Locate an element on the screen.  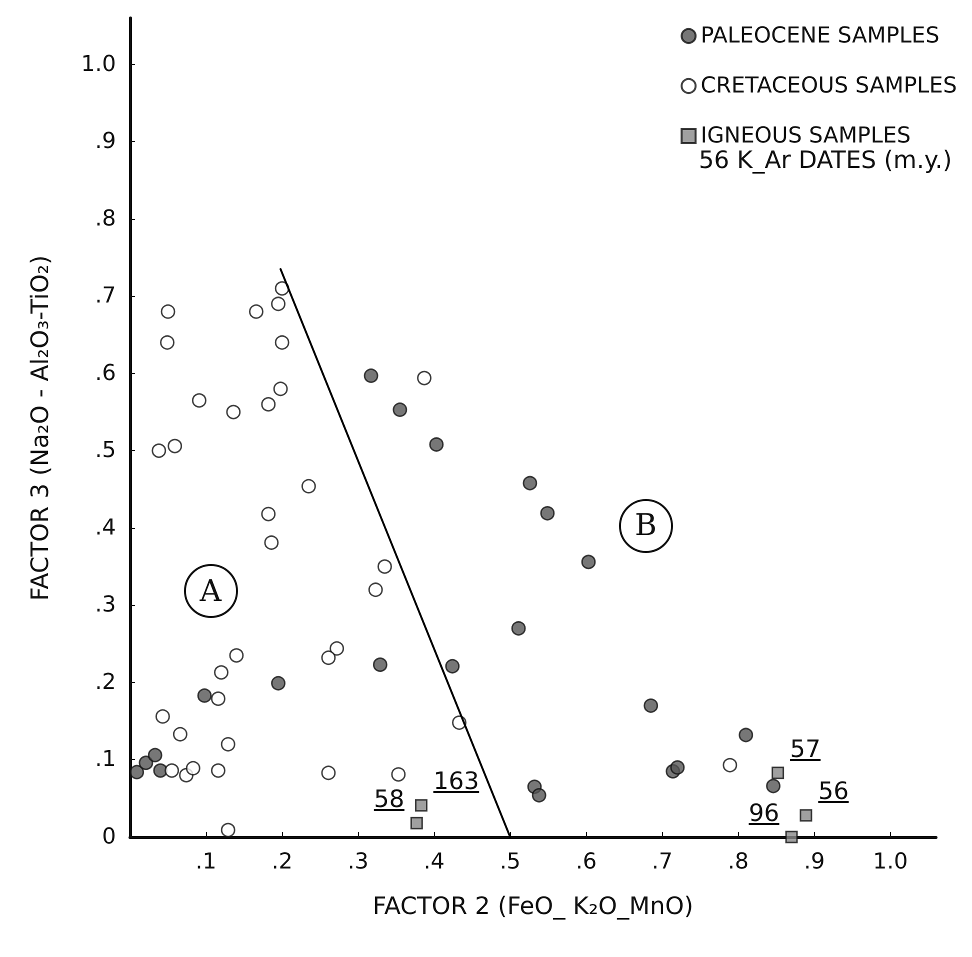
y-tick-label: 1.0 is located at coordinates (98, 64).